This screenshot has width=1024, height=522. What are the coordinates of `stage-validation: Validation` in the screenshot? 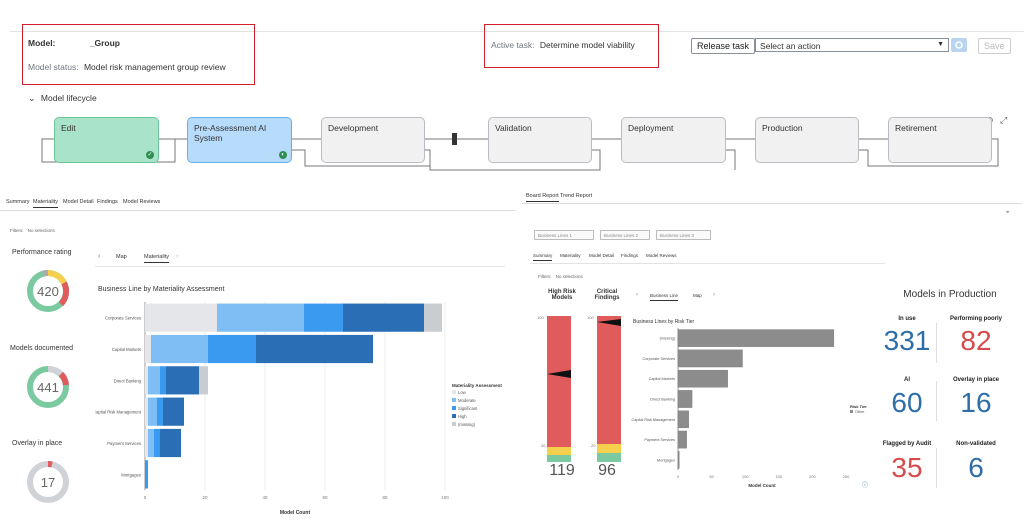 It's located at (540, 140).